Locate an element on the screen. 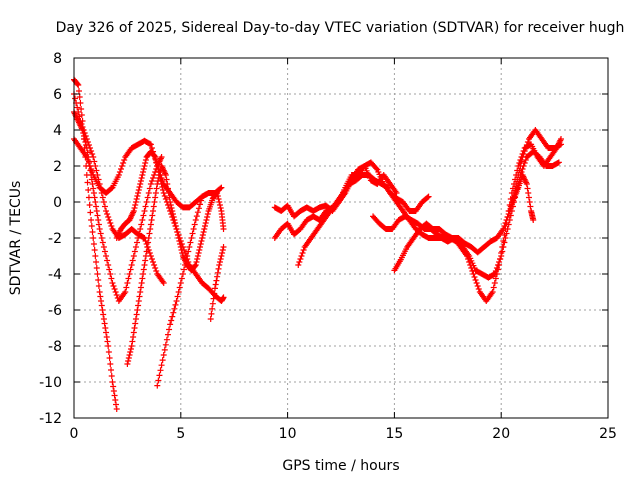 The image size is (640, 480). y-tick-label: 8 is located at coordinates (57, 59).